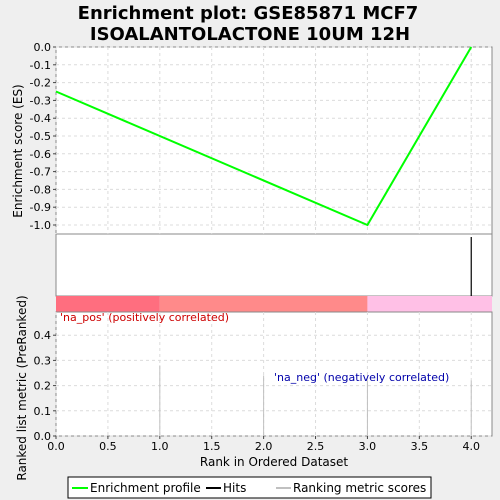 Image resolution: width=500 pixels, height=500 pixels. What do you see at coordinates (108, 446) in the screenshot?
I see `x-tick-label: 0.5` at bounding box center [108, 446].